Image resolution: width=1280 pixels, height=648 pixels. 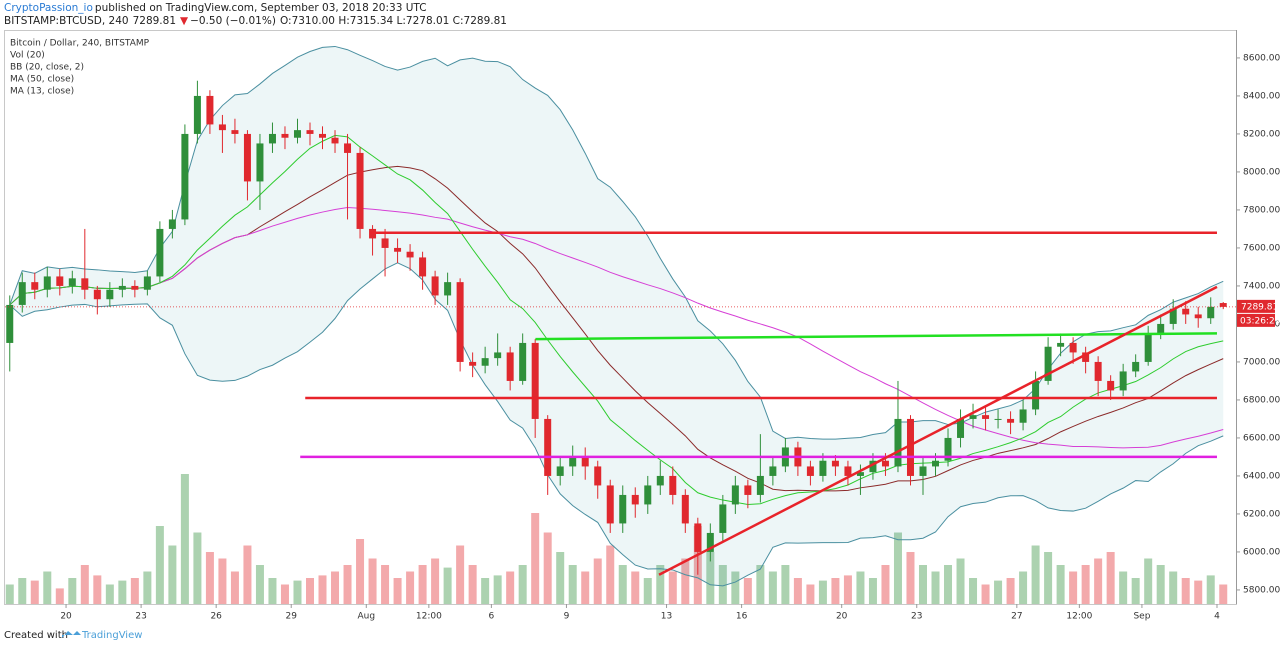 I want to click on author: CryptoPassion_io, so click(x=48, y=8).